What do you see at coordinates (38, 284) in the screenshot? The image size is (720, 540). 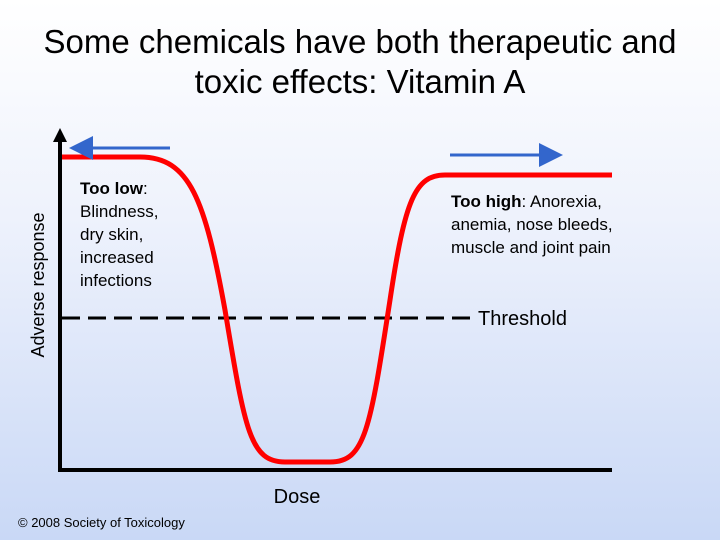 I see `y-axis-label: Adverse response` at bounding box center [38, 284].